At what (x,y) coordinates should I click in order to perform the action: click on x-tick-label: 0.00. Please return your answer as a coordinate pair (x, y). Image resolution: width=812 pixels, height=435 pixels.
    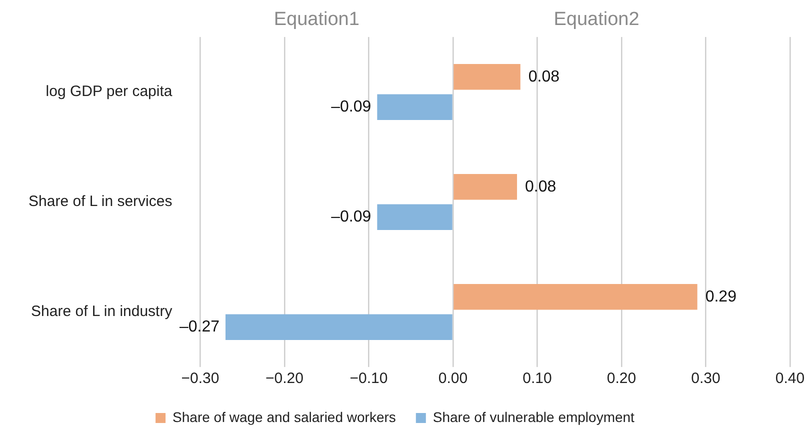
    Looking at the image, I should click on (453, 379).